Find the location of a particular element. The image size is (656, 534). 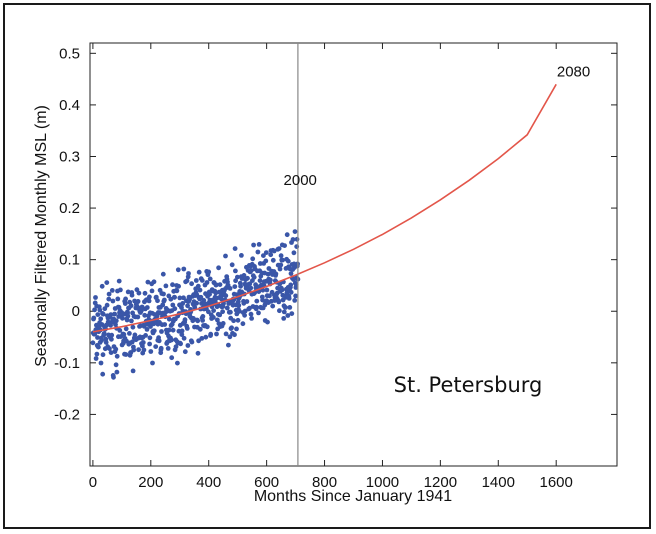

y-tick-label: 0.3 is located at coordinates (69, 156).